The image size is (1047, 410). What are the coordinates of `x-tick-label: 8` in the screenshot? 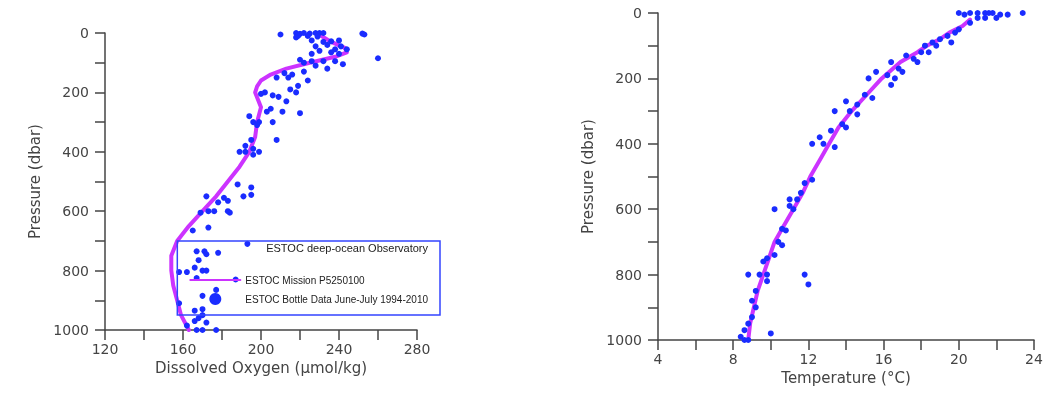 It's located at (733, 359).